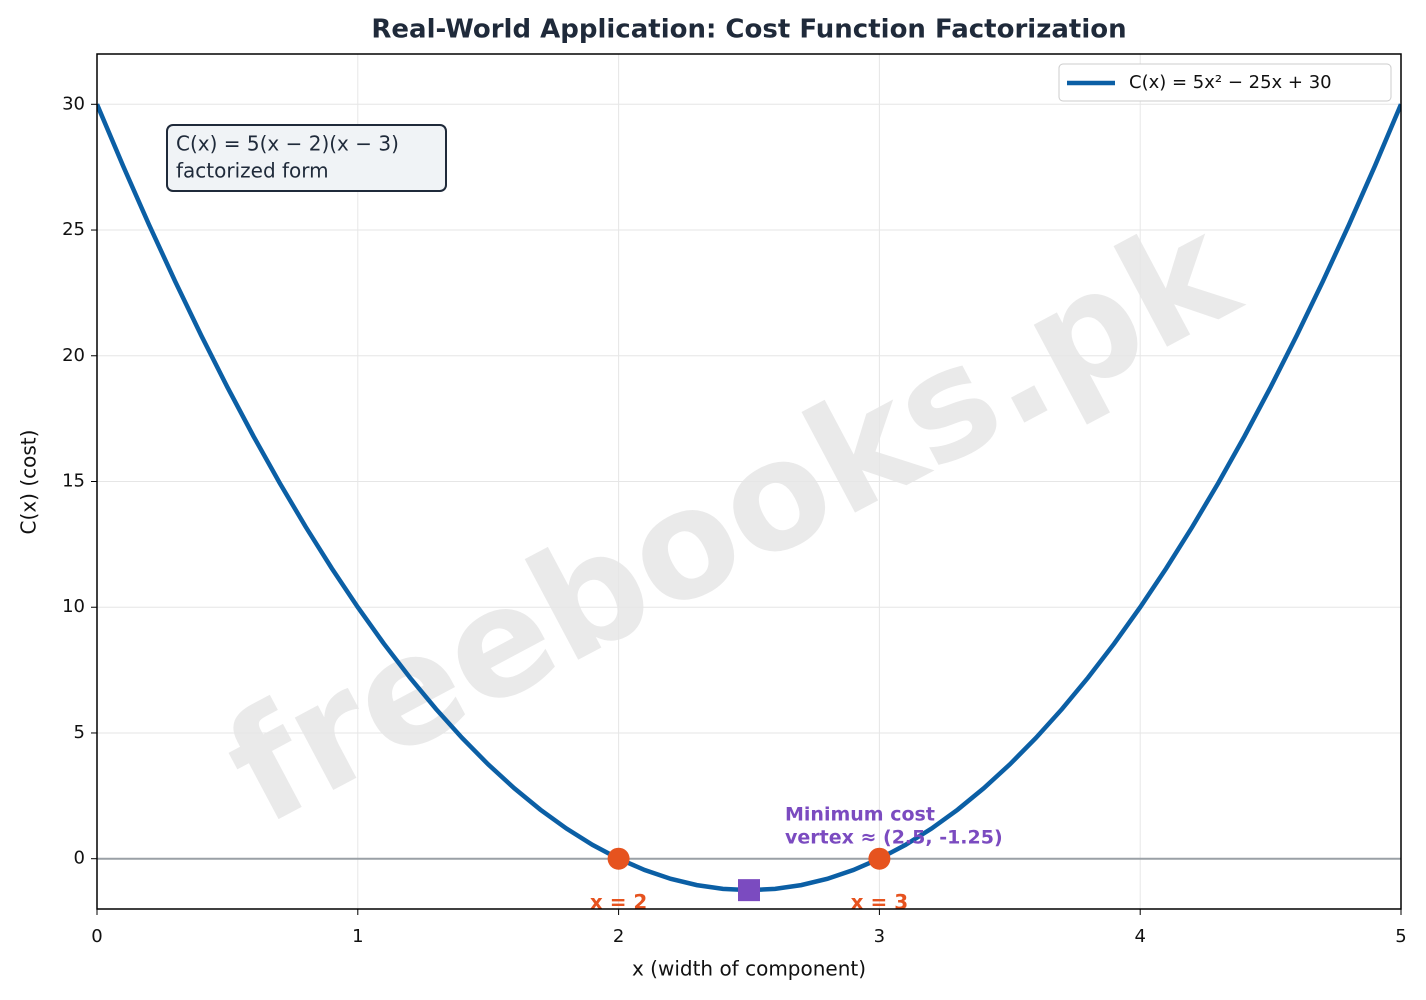 The image size is (1426, 1000). Describe the element at coordinates (73, 606) in the screenshot. I see `y-tick-label: 10` at that location.